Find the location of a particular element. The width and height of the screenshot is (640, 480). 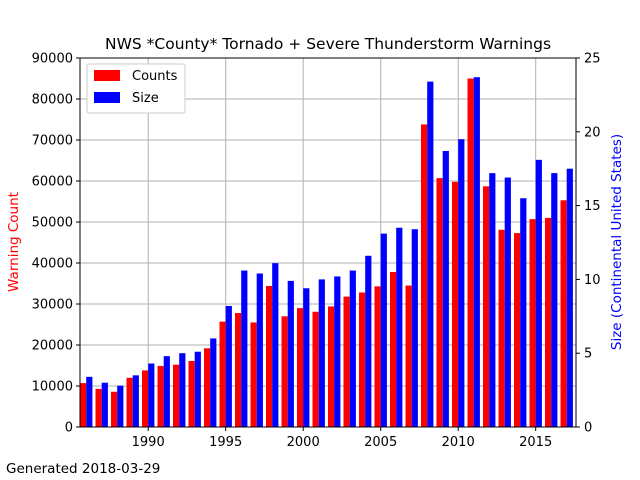

y-right-tick-label: 25 is located at coordinates (592, 59).